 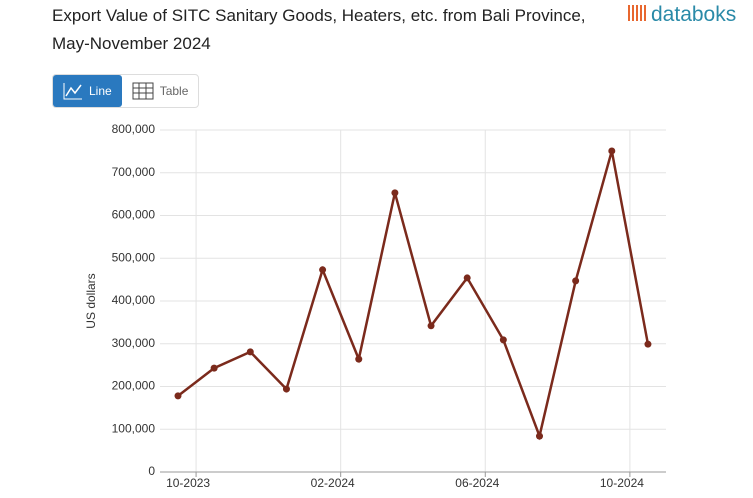 What do you see at coordinates (174, 91) in the screenshot?
I see `table-label: Table` at bounding box center [174, 91].